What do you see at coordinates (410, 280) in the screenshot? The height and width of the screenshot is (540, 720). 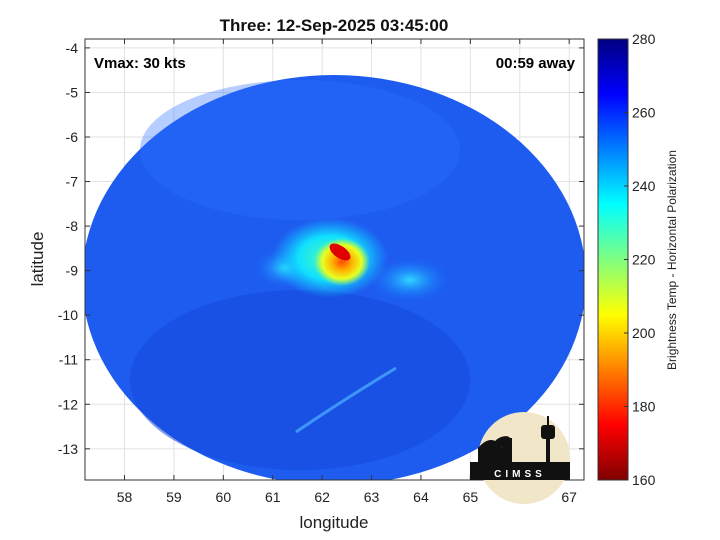 I see `rainband-east` at bounding box center [410, 280].